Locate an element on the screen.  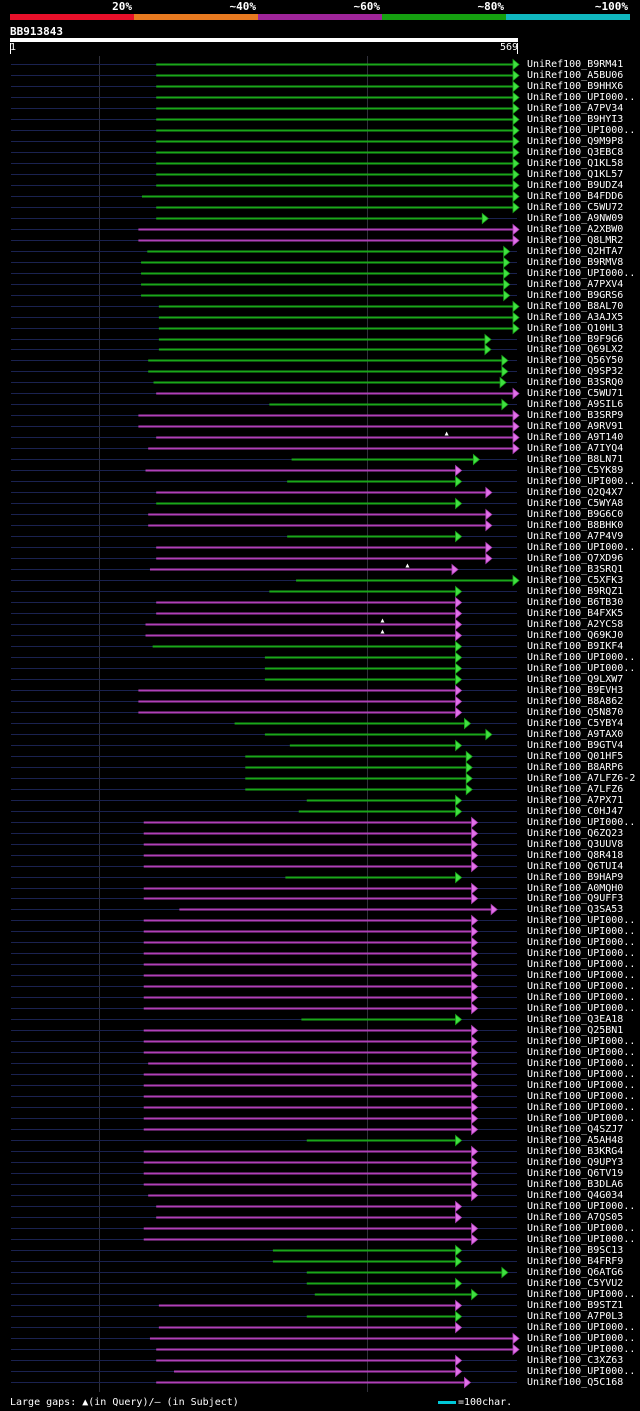
hit-label: UniRef100_A9TAX0 is located at coordinates (575, 734).